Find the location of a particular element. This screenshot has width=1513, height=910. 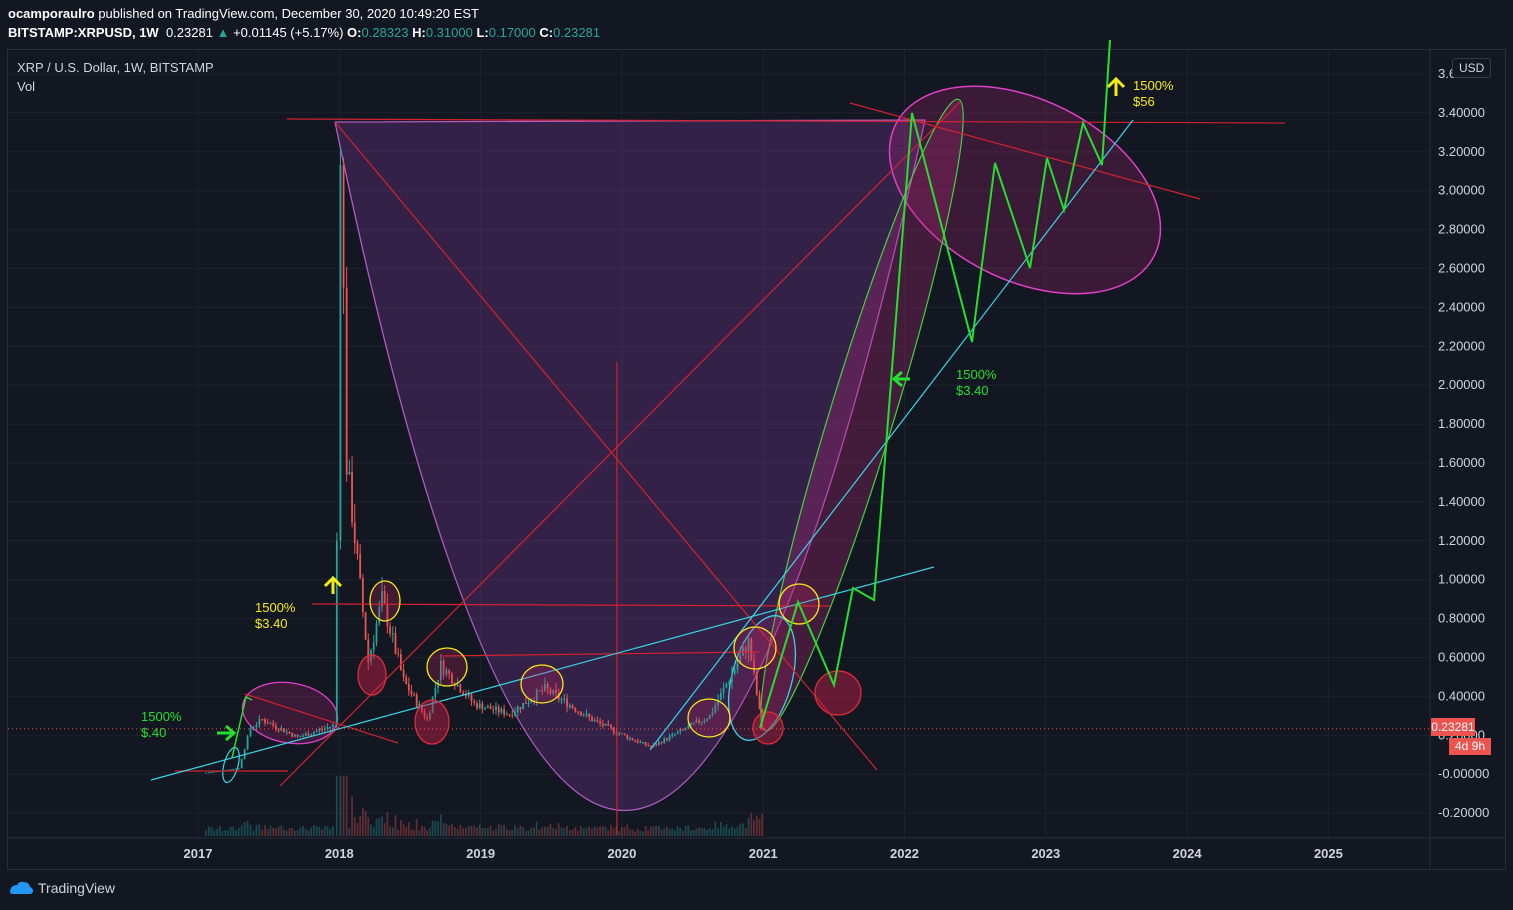

y-tick-label: 0.60000 is located at coordinates (1461, 657).